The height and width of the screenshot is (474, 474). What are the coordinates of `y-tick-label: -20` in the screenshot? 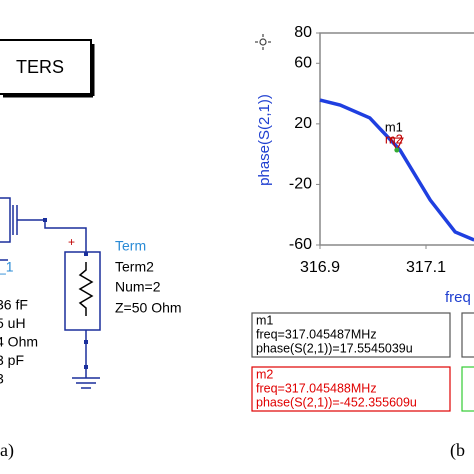 It's located at (300, 184).